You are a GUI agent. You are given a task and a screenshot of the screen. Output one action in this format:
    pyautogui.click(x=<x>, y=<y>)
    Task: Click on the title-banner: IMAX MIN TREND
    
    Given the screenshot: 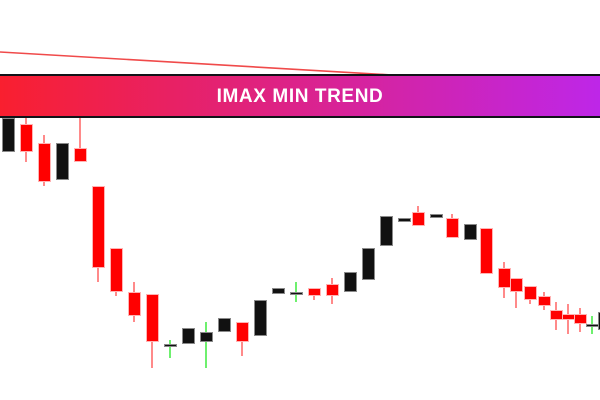 What is the action you would take?
    pyautogui.click(x=300, y=96)
    